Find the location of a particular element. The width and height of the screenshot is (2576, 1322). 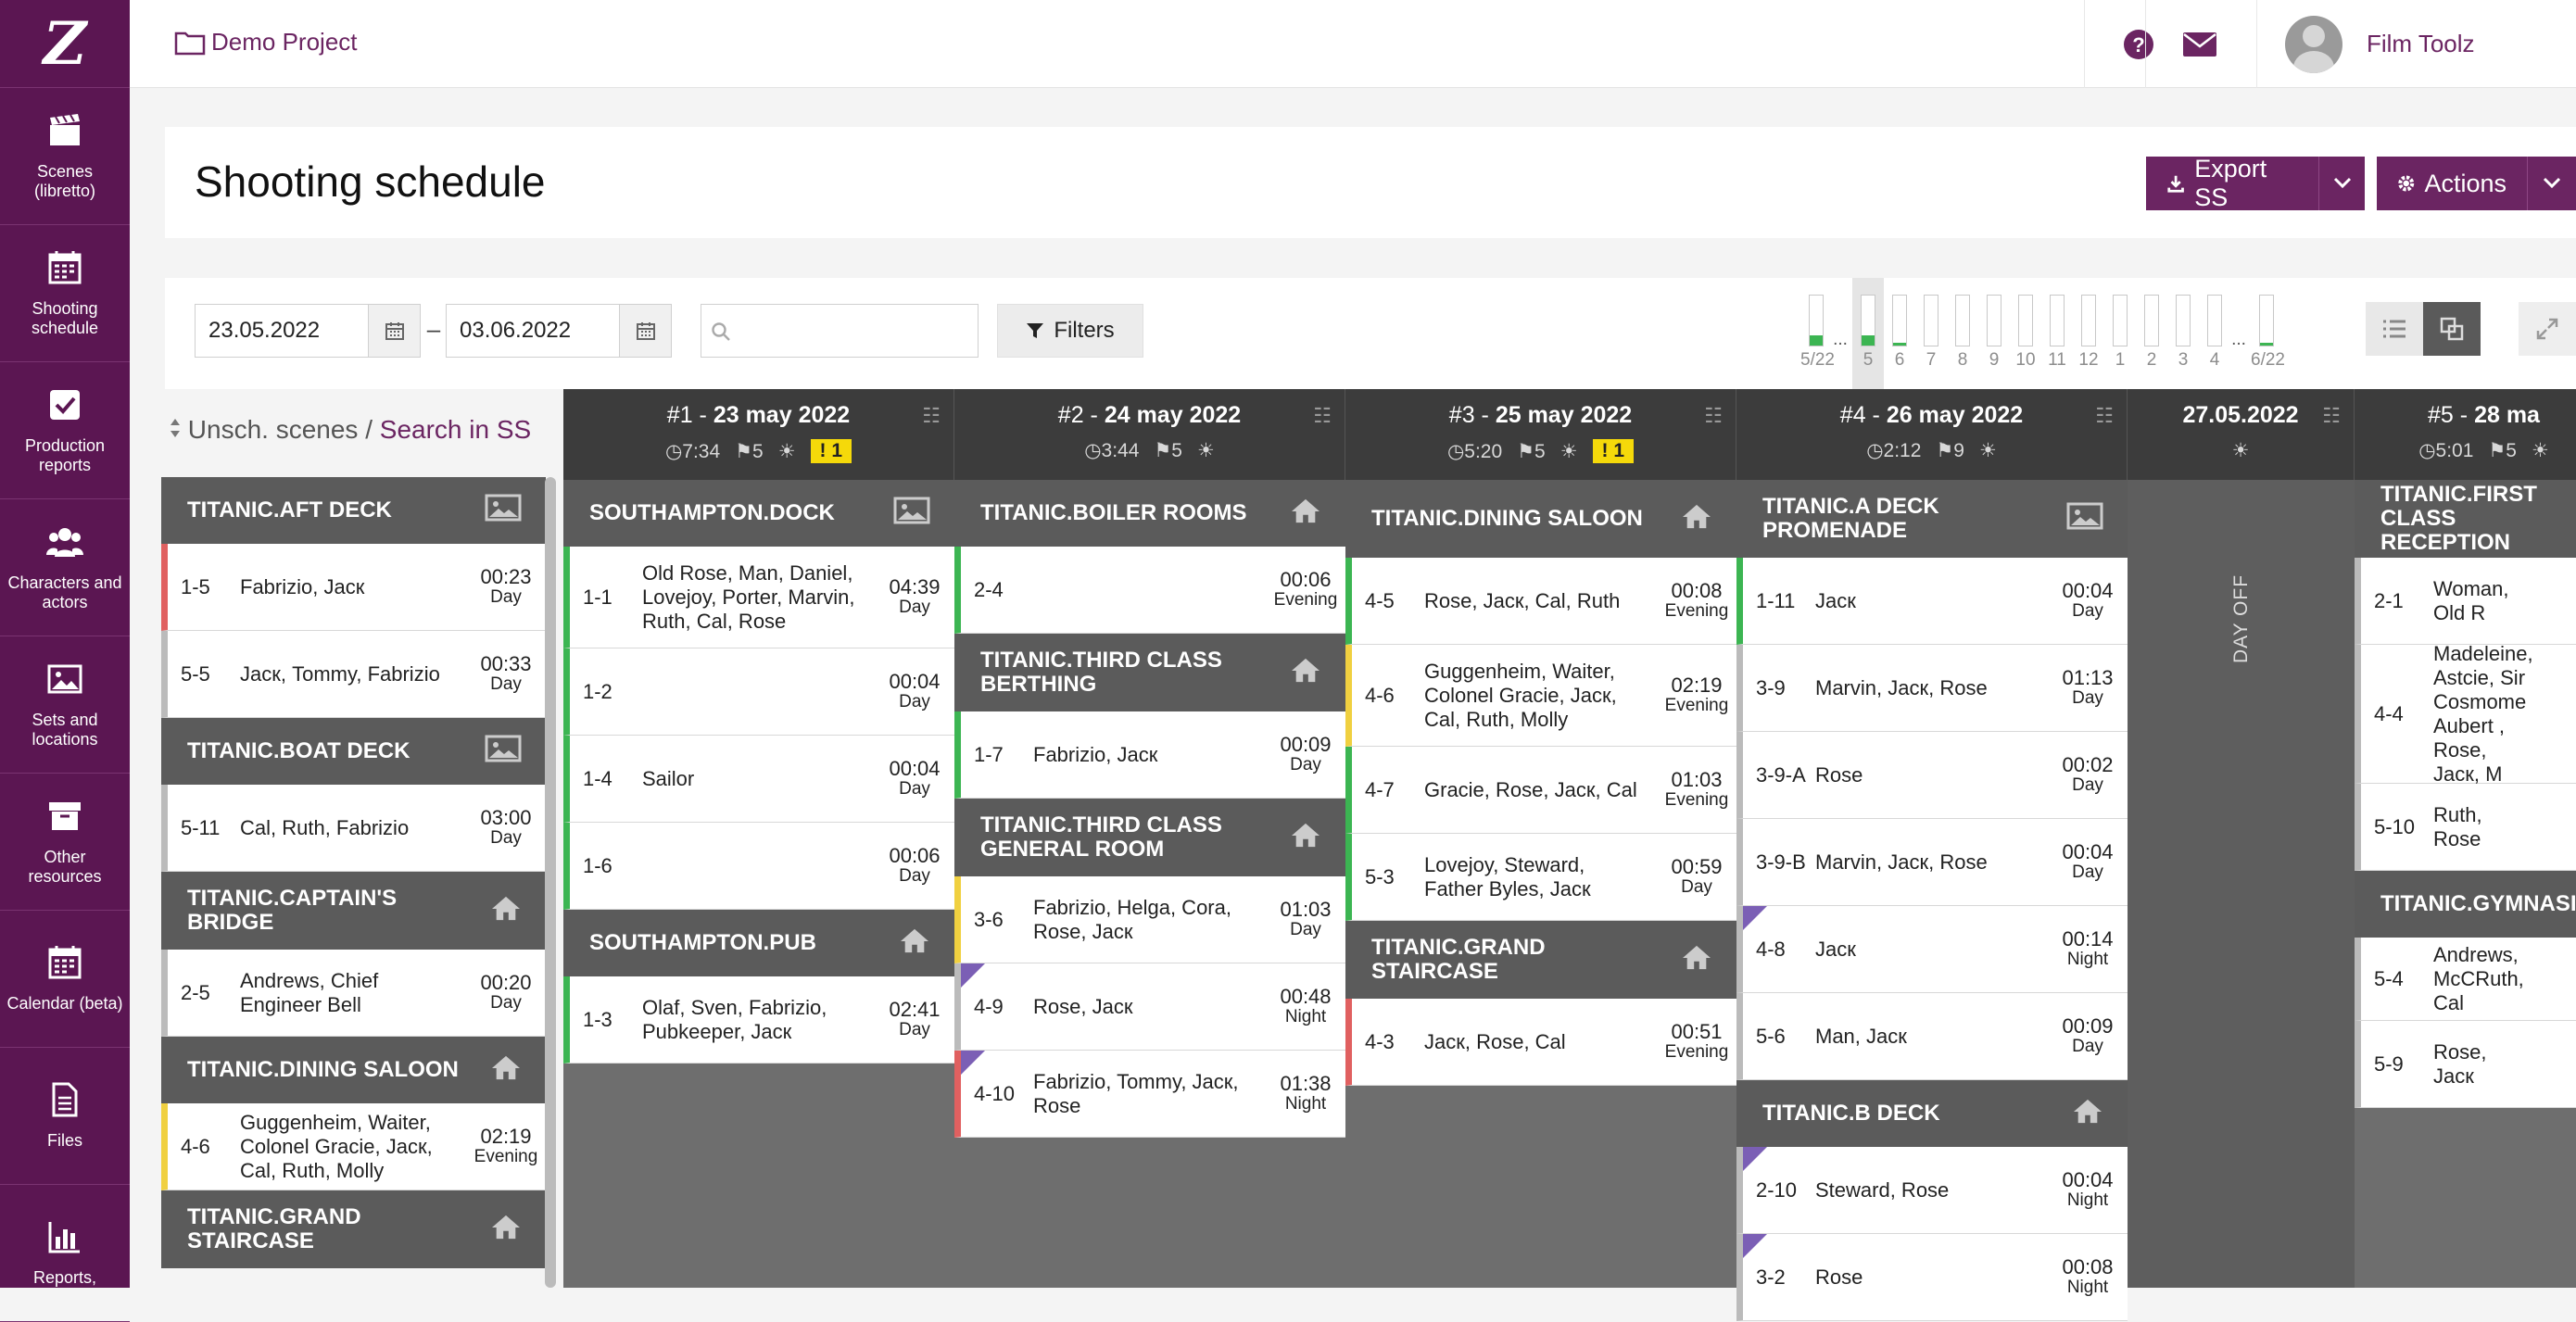

unscheduled-scenes-tab: Unsch. scenes is located at coordinates (273, 429).